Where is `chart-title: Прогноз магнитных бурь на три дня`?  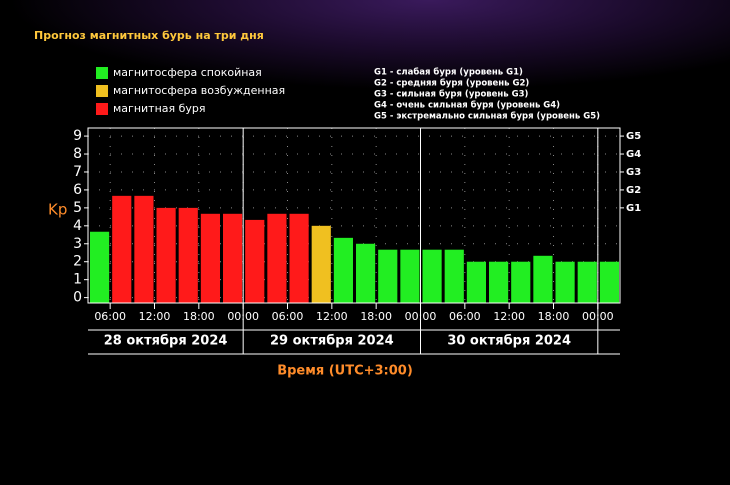
chart-title: Прогноз магнитных бурь на три дня is located at coordinates (149, 35).